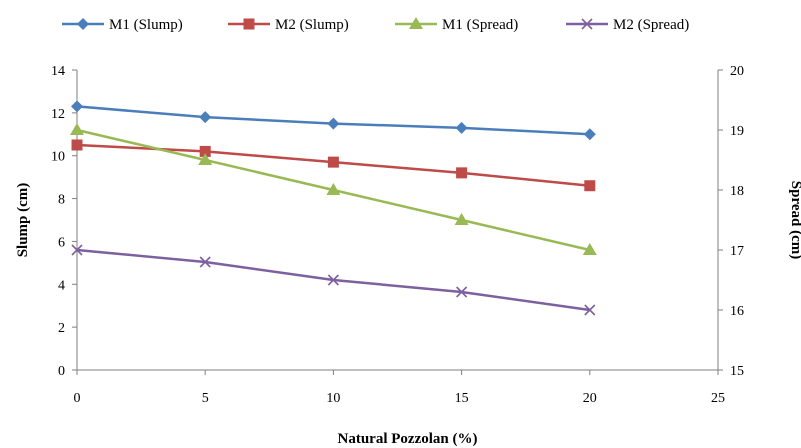 This screenshot has height=448, width=801. Describe the element at coordinates (61, 285) in the screenshot. I see `y-tick-label: 4` at that location.